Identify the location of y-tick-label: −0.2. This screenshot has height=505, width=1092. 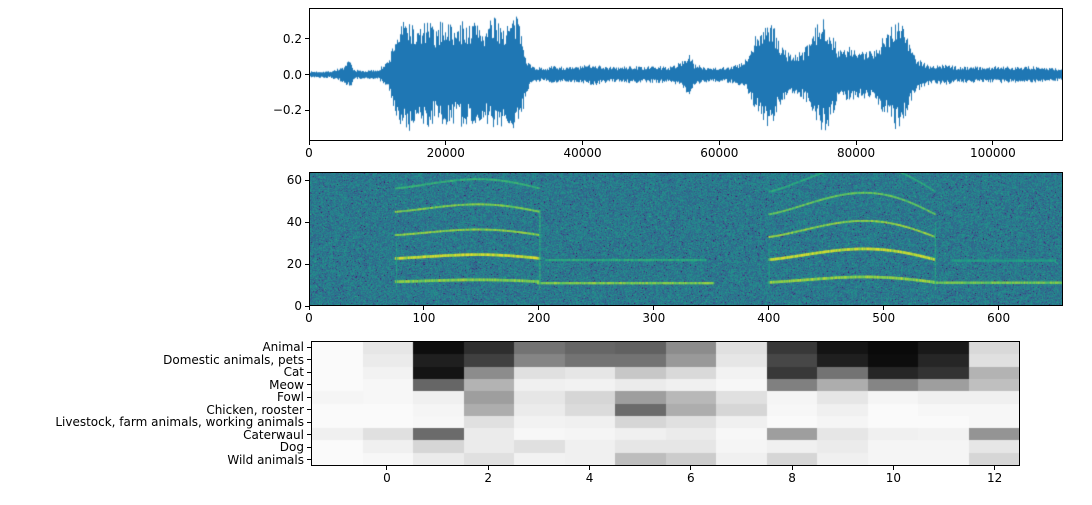
(287, 110).